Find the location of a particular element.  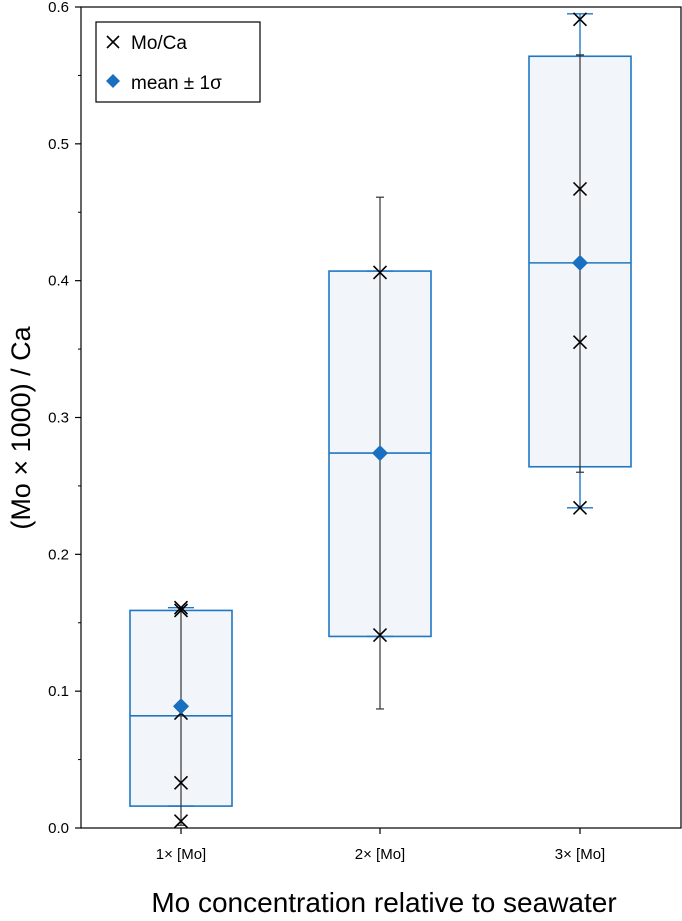

legend: Mo/Ca mean ± 1σ is located at coordinates (178, 62).